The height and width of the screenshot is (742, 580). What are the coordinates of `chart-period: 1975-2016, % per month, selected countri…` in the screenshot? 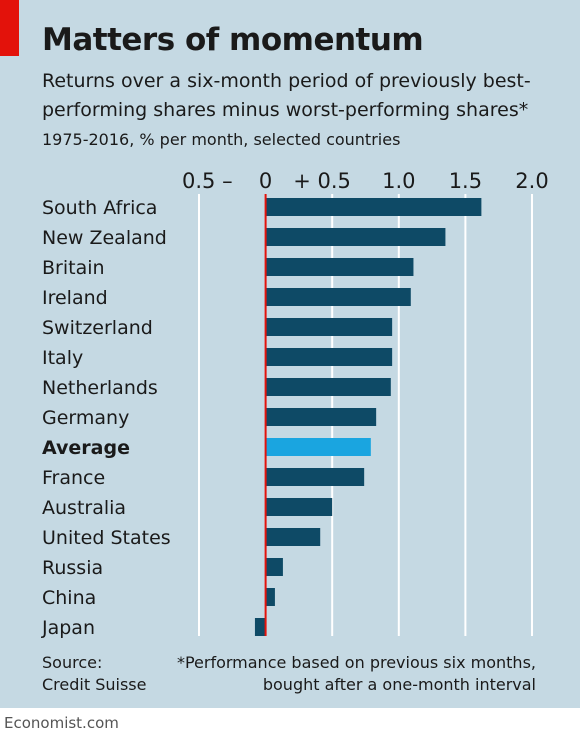 It's located at (221, 139).